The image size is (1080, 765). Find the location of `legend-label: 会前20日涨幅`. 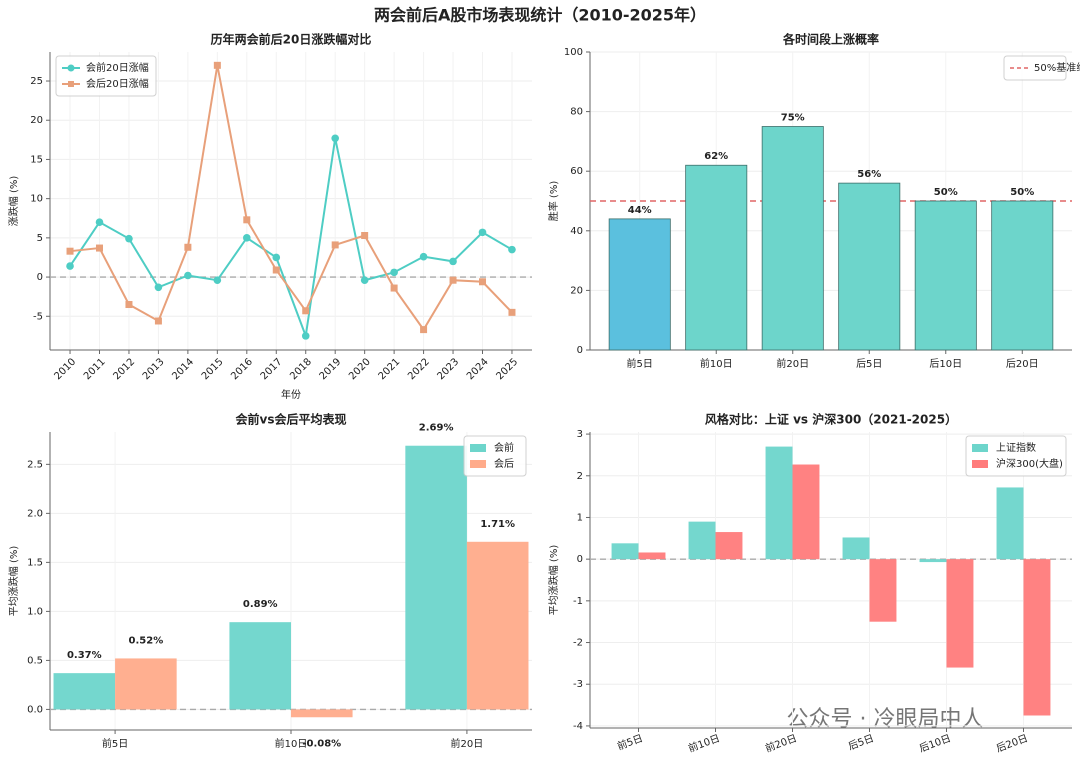

legend-label: 会前20日涨幅 is located at coordinates (117, 67).